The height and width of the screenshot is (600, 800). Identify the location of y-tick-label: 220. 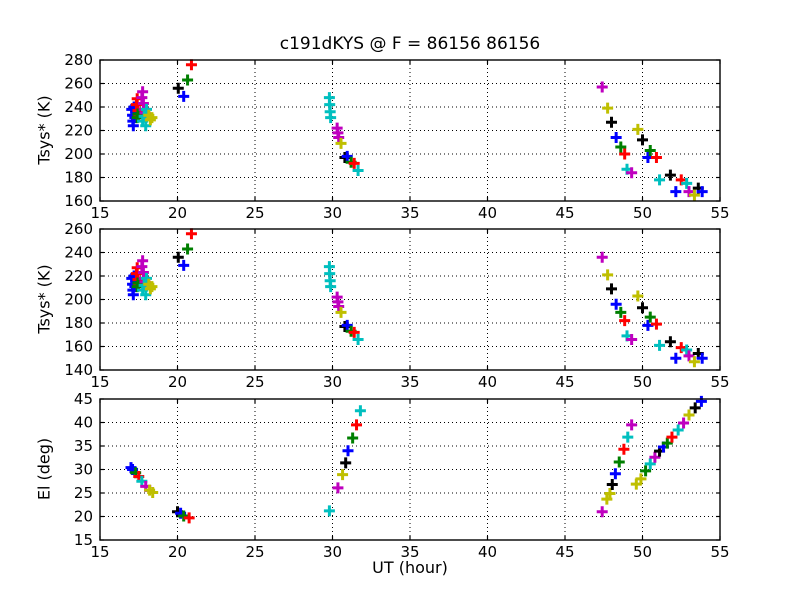
(78, 276).